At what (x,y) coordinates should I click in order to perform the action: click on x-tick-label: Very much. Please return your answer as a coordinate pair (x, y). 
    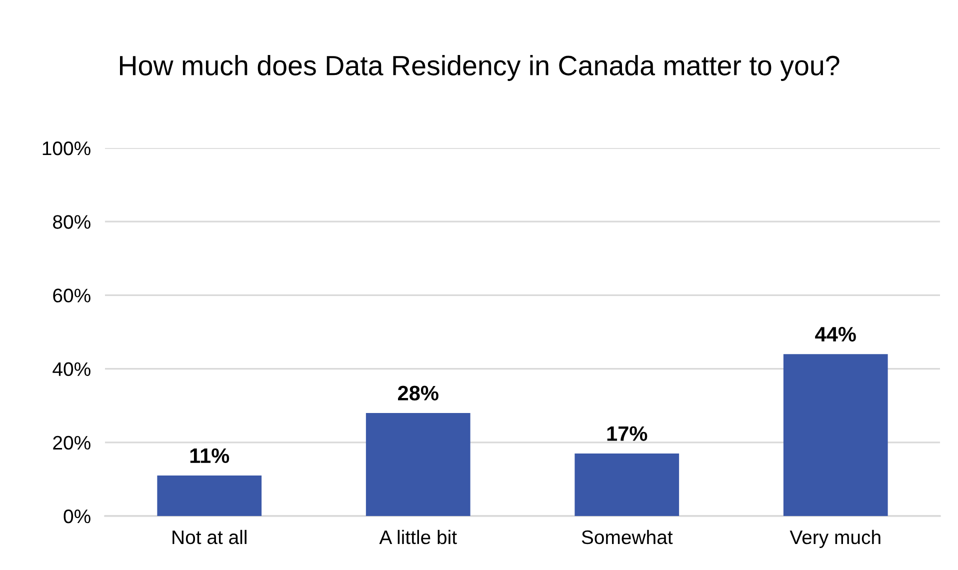
    Looking at the image, I should click on (835, 539).